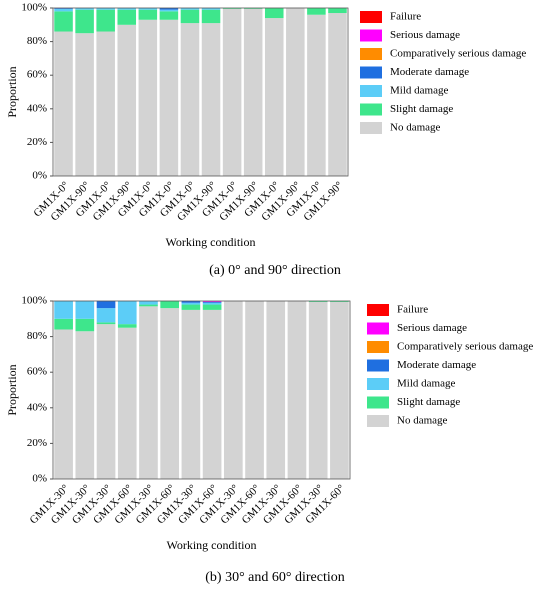 The width and height of the screenshot is (550, 591). Describe the element at coordinates (275, 577) in the screenshot. I see `caption: (b) 30° and 60° direction` at that location.